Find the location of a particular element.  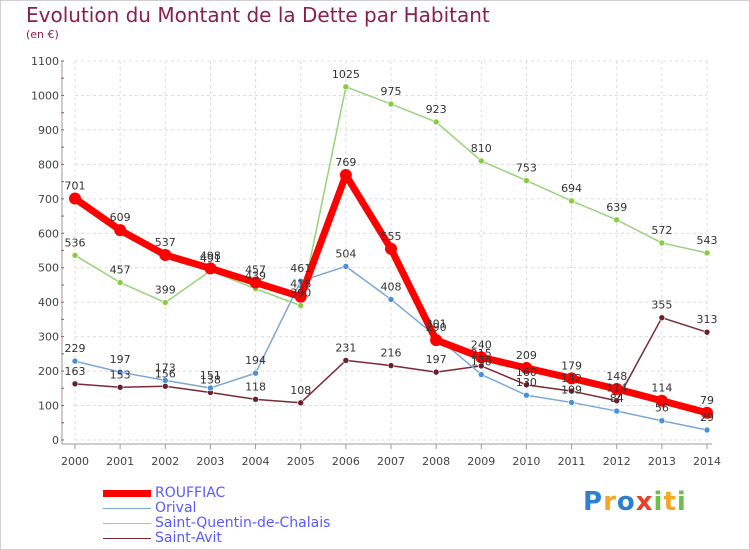

data-label: 209 is located at coordinates (526, 355).